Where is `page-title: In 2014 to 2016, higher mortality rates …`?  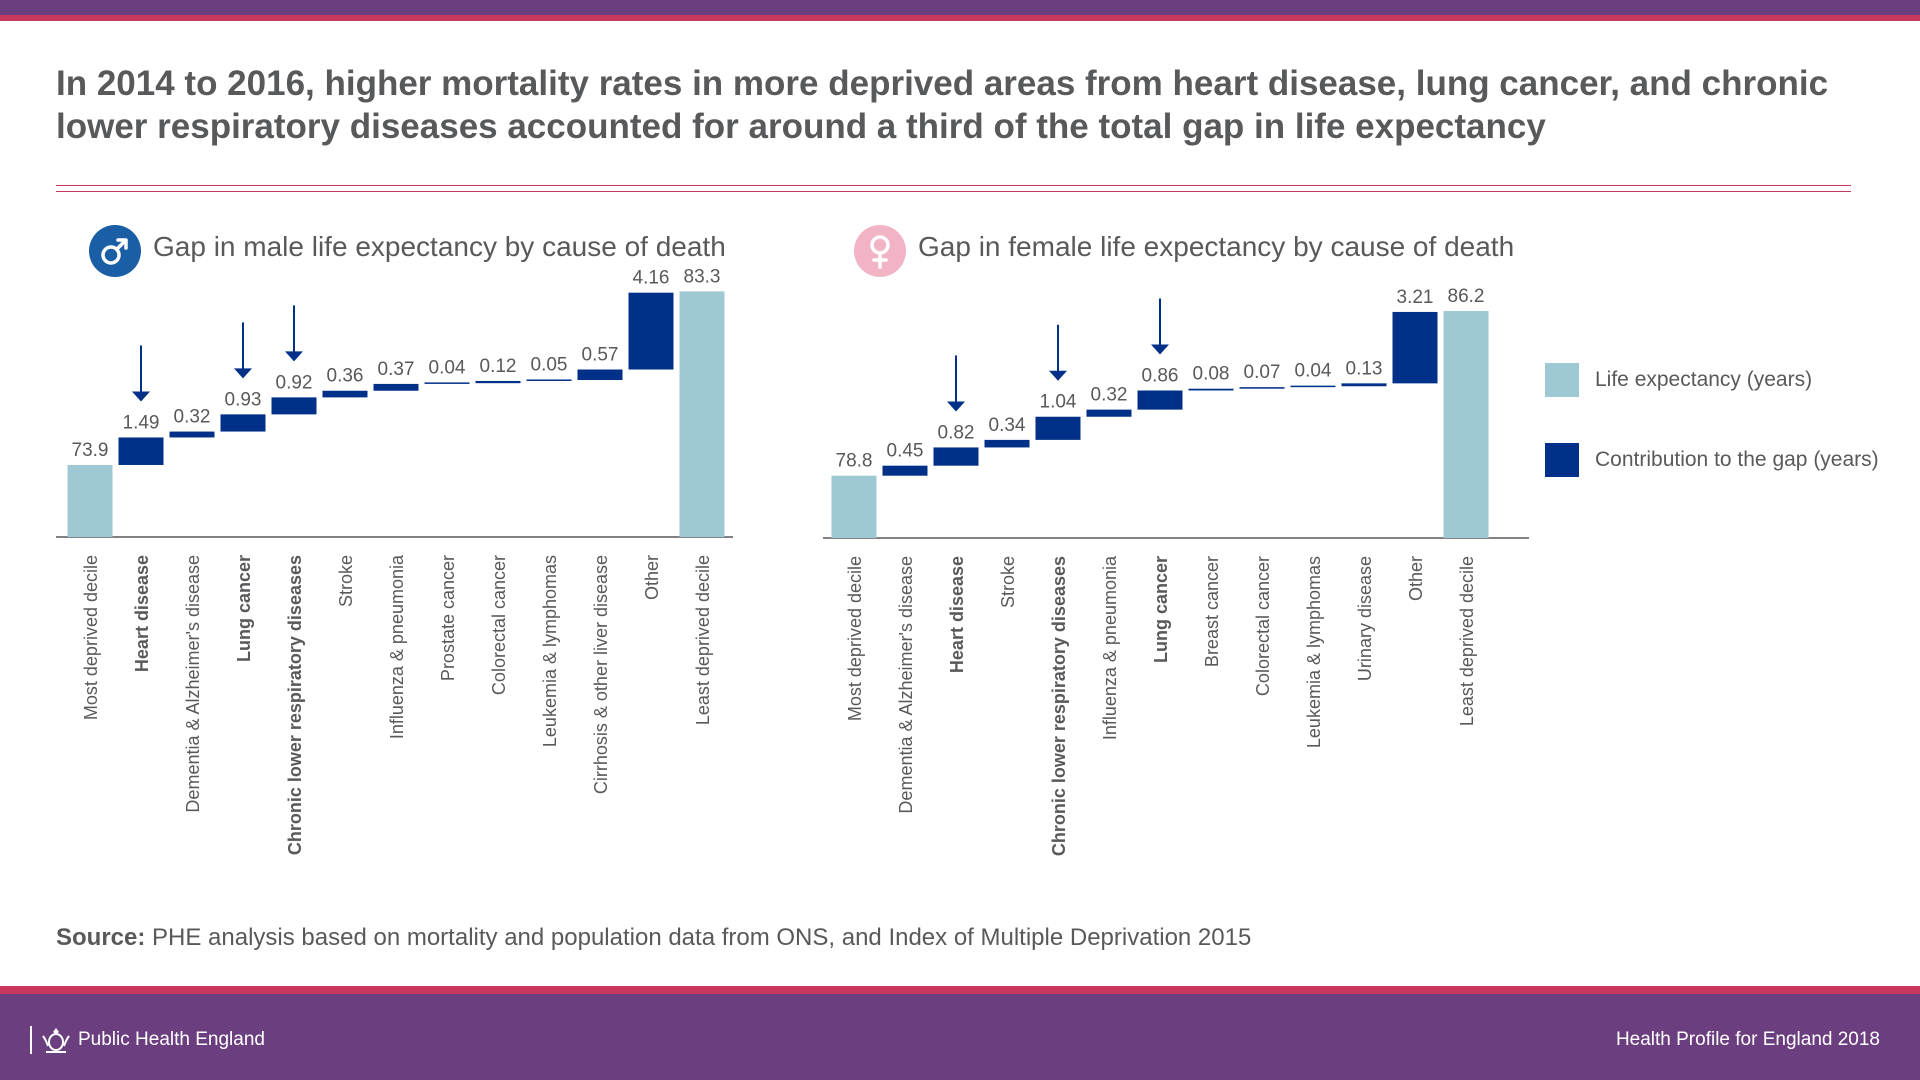 page-title: In 2014 to 2016, higher mortality rates … is located at coordinates (942, 105).